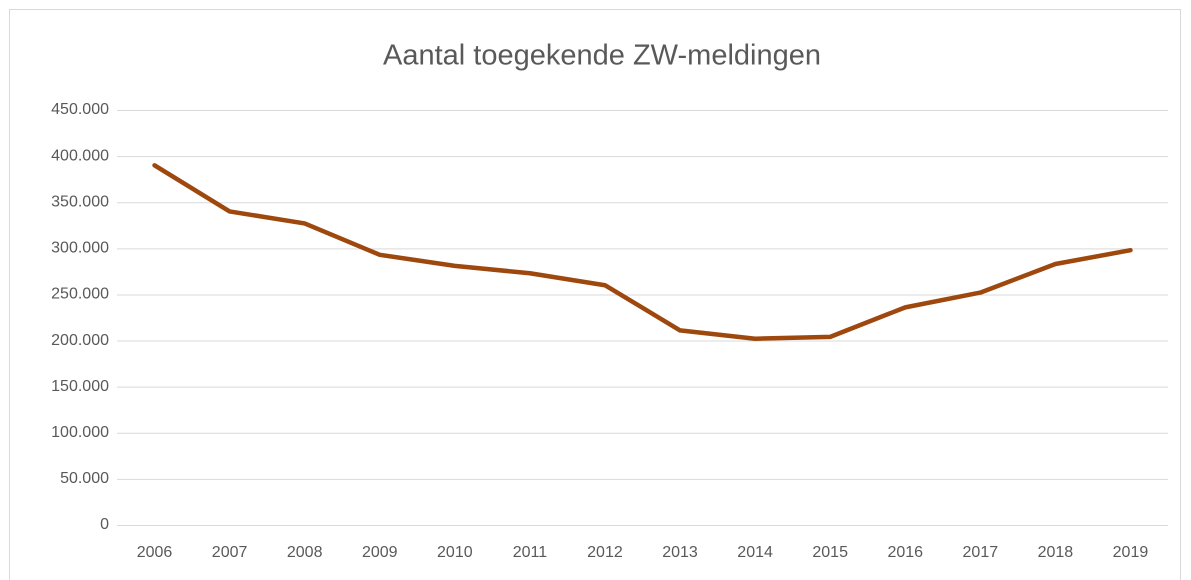 This screenshot has height=580, width=1191. What do you see at coordinates (80, 109) in the screenshot?
I see `y-tick-label: 450.000` at bounding box center [80, 109].